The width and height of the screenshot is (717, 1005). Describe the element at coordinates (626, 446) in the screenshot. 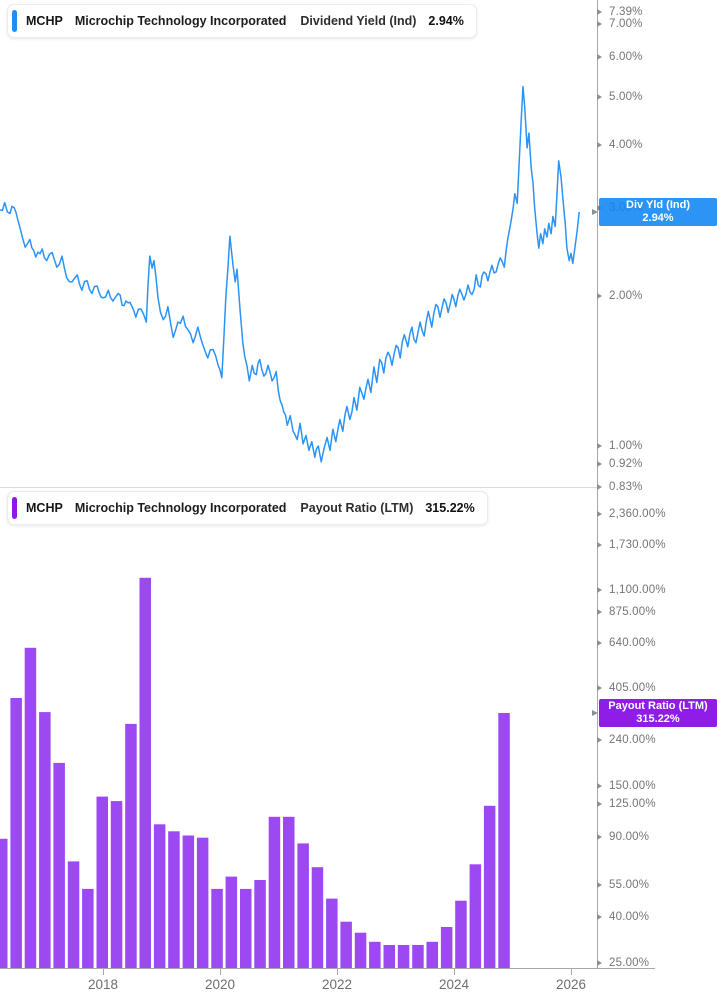

I see `y-tick-label: 1.00%` at that location.